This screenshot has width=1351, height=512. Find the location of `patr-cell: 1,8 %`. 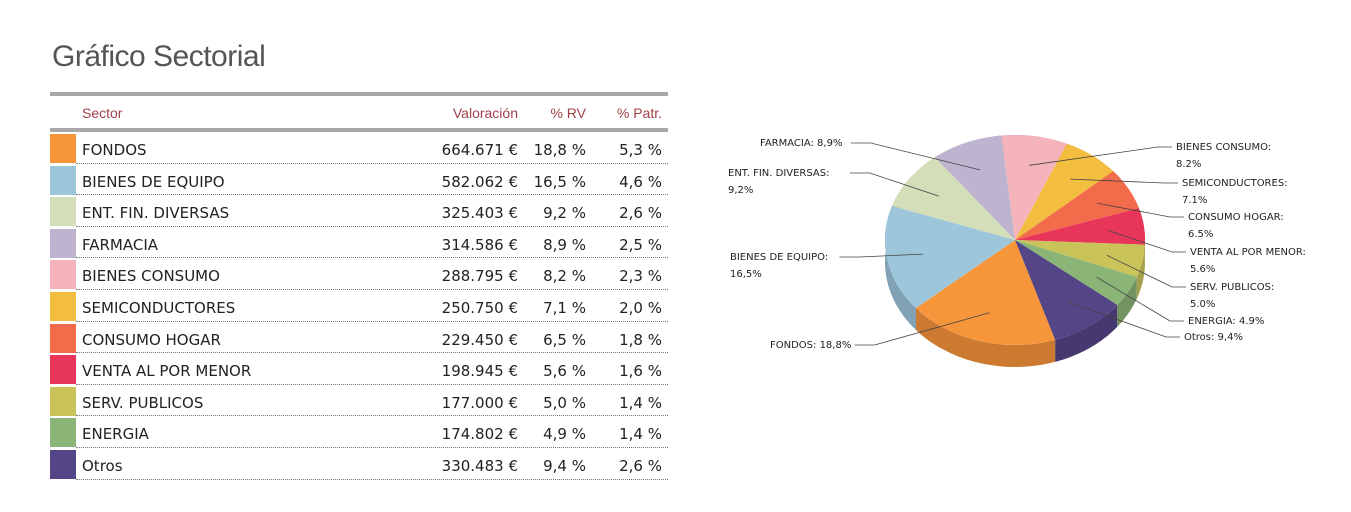

patr-cell: 1,8 % is located at coordinates (640, 339).